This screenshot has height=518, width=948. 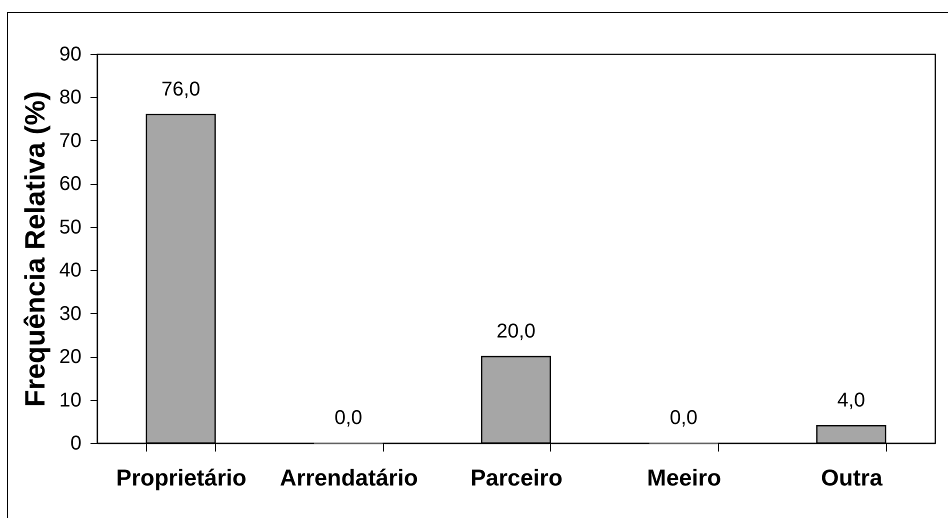 What do you see at coordinates (516, 331) in the screenshot?
I see `data-label: 20,0` at bounding box center [516, 331].